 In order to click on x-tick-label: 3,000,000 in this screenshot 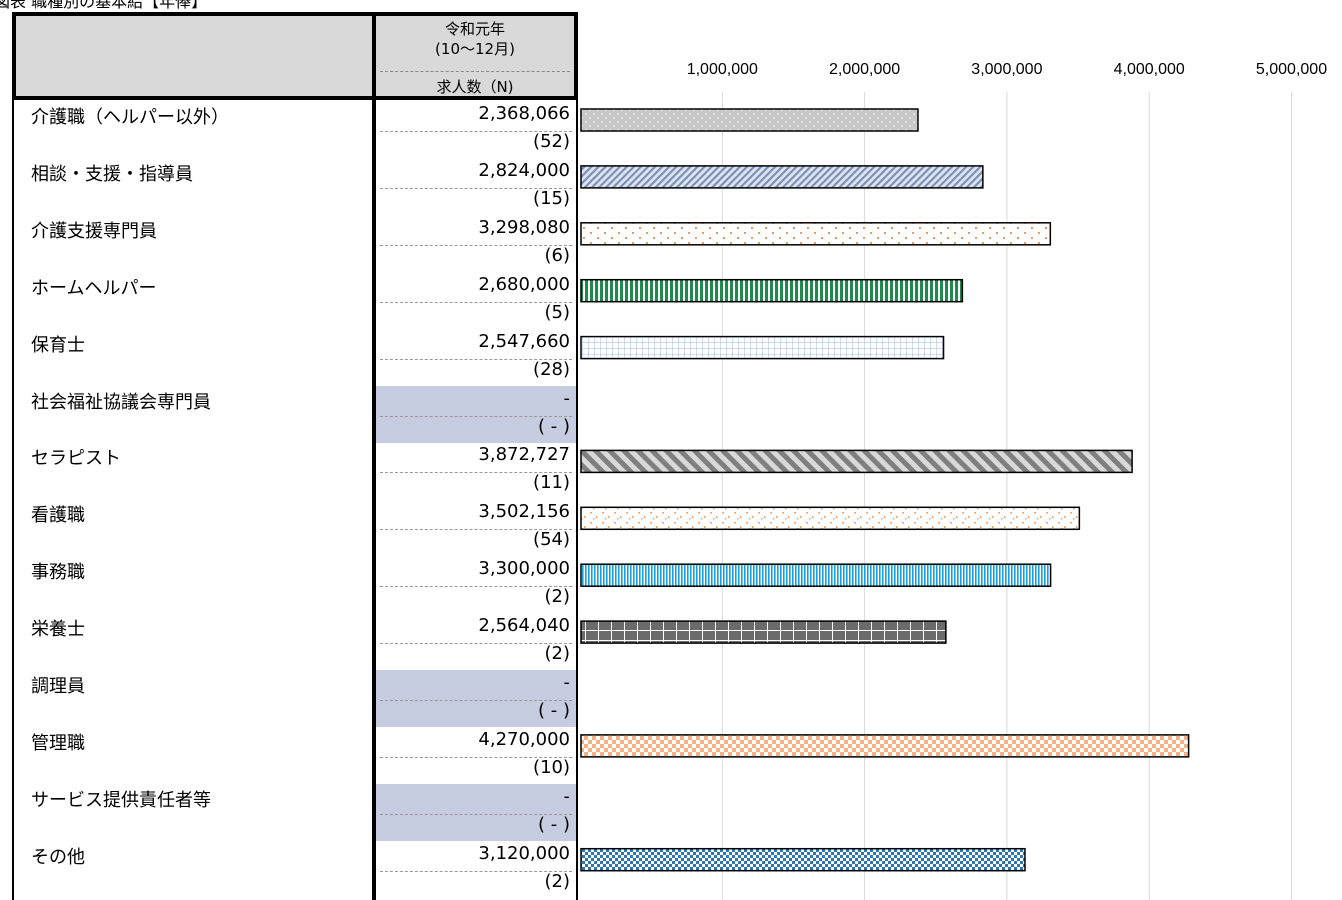, I will do `click(1006, 69)`.